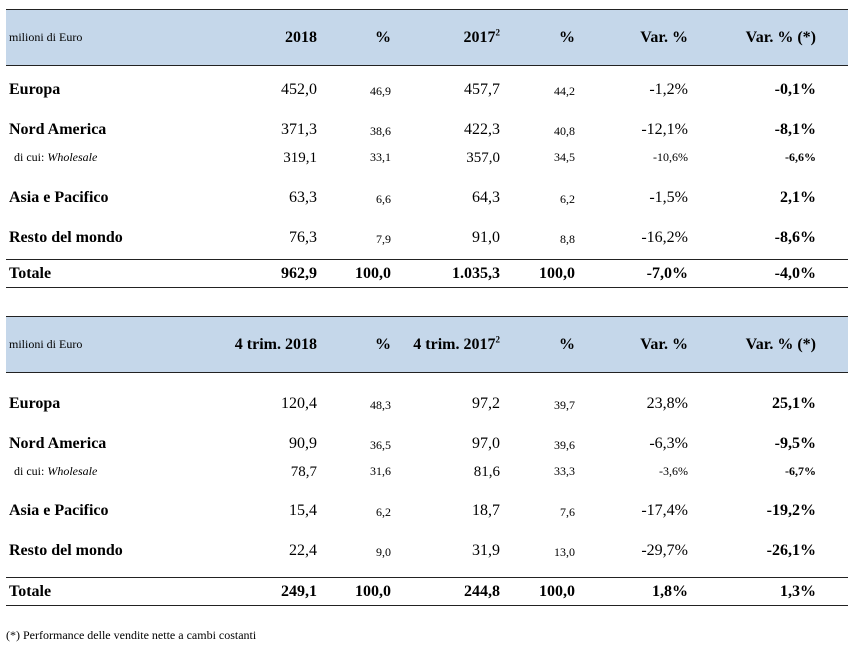  What do you see at coordinates (791, 550) in the screenshot?
I see `cell-var-constant: -26,1%` at bounding box center [791, 550].